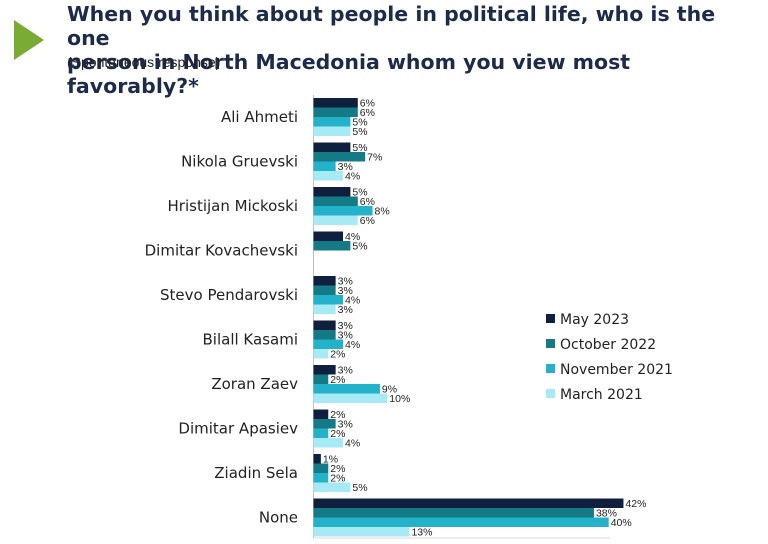 This screenshot has height=544, width=768. I want to click on data-label-dimitar-apasiev-march-2021: 4%, so click(352, 444).